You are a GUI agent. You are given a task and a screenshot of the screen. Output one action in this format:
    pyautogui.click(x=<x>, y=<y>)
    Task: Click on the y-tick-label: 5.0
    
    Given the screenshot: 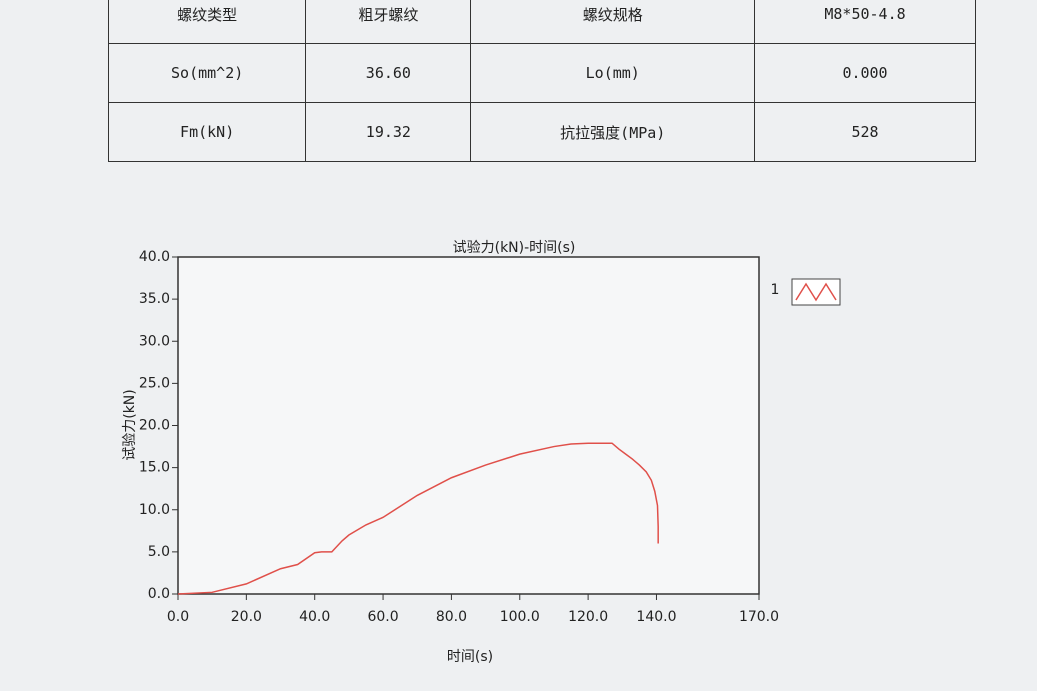 What is the action you would take?
    pyautogui.click(x=159, y=552)
    